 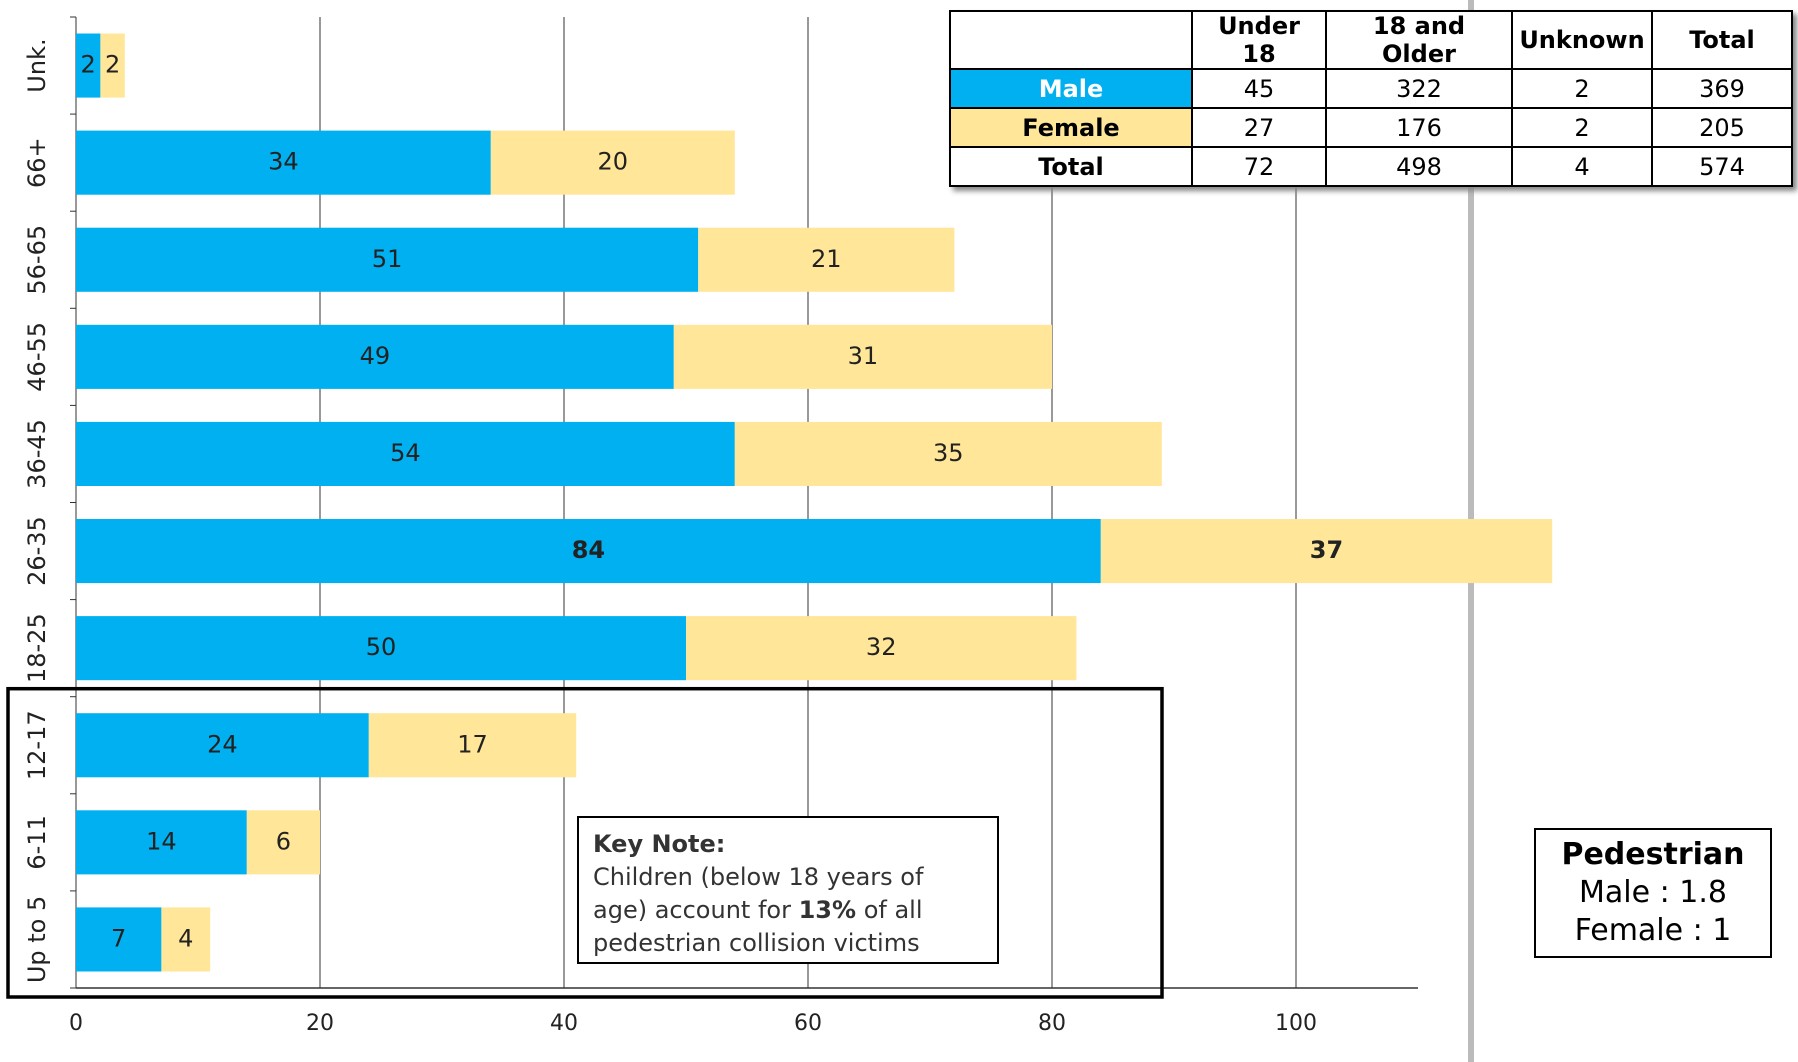 What do you see at coordinates (37, 745) in the screenshot?
I see `y-tick-label: 12-17` at bounding box center [37, 745].